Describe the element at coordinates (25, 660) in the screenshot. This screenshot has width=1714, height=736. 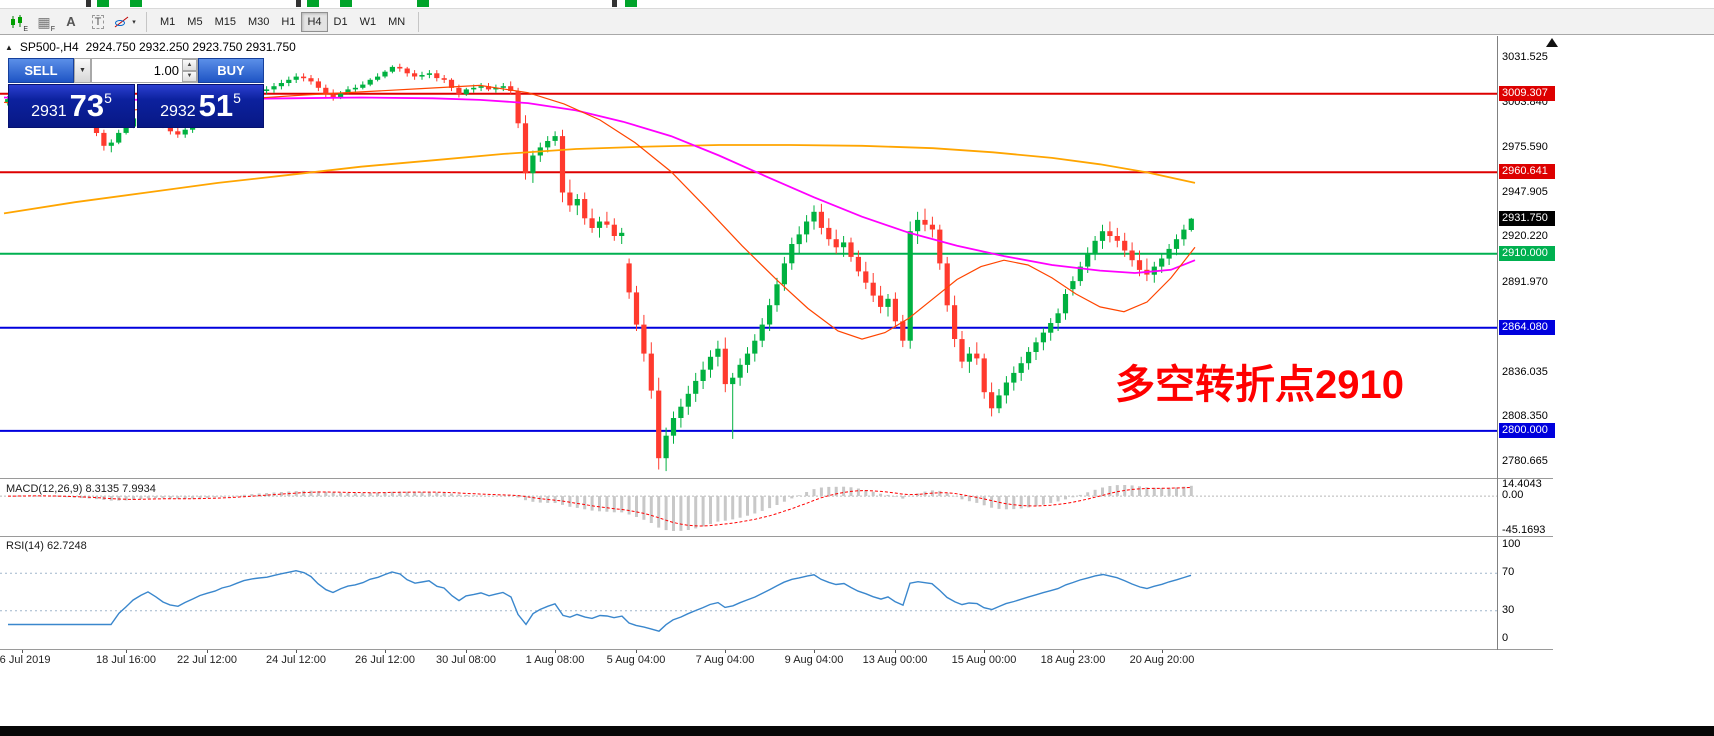
I see `time-label: 16 Jul 2019` at that location.